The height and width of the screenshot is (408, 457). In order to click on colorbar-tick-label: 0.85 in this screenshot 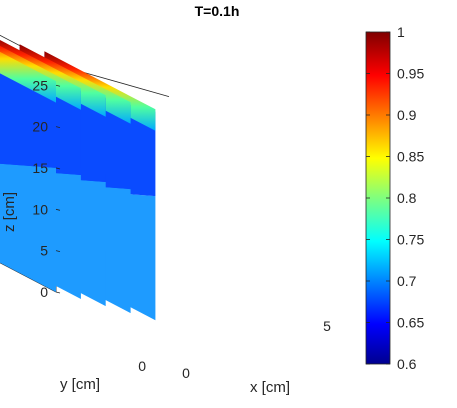, I will do `click(410, 157)`.